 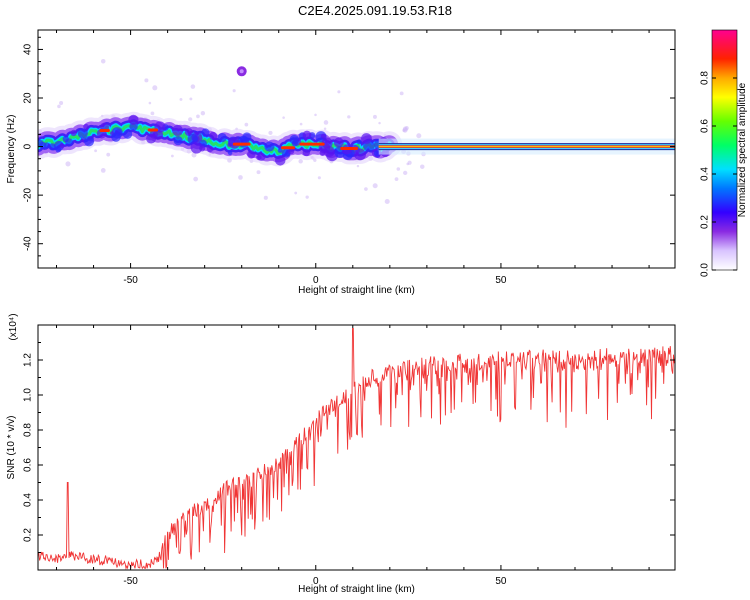 I want to click on y-tick-label: 20, so click(x=28, y=98).